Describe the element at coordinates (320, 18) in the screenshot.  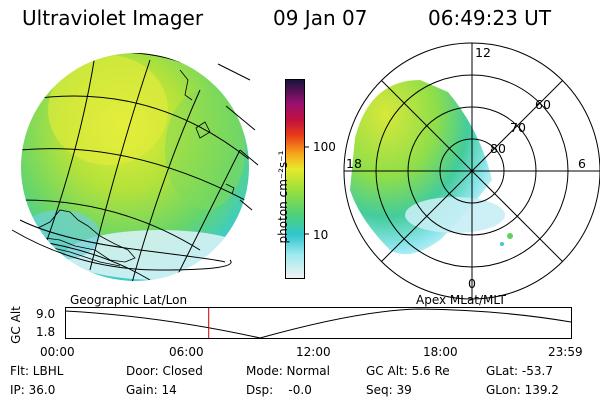
I see `date-label: 09 Jan 07` at that location.